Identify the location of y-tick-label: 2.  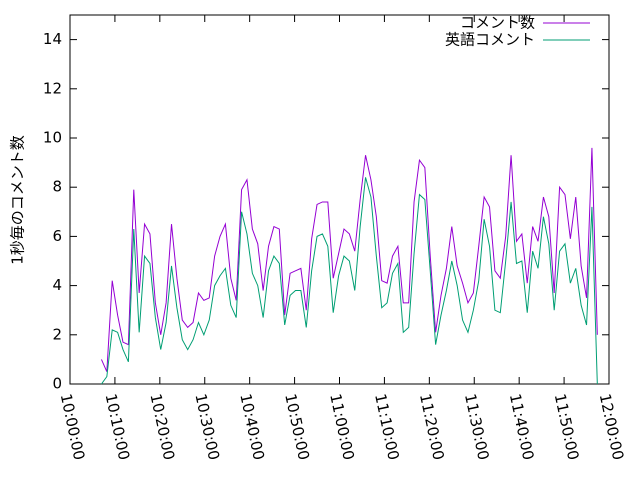
(57, 334).